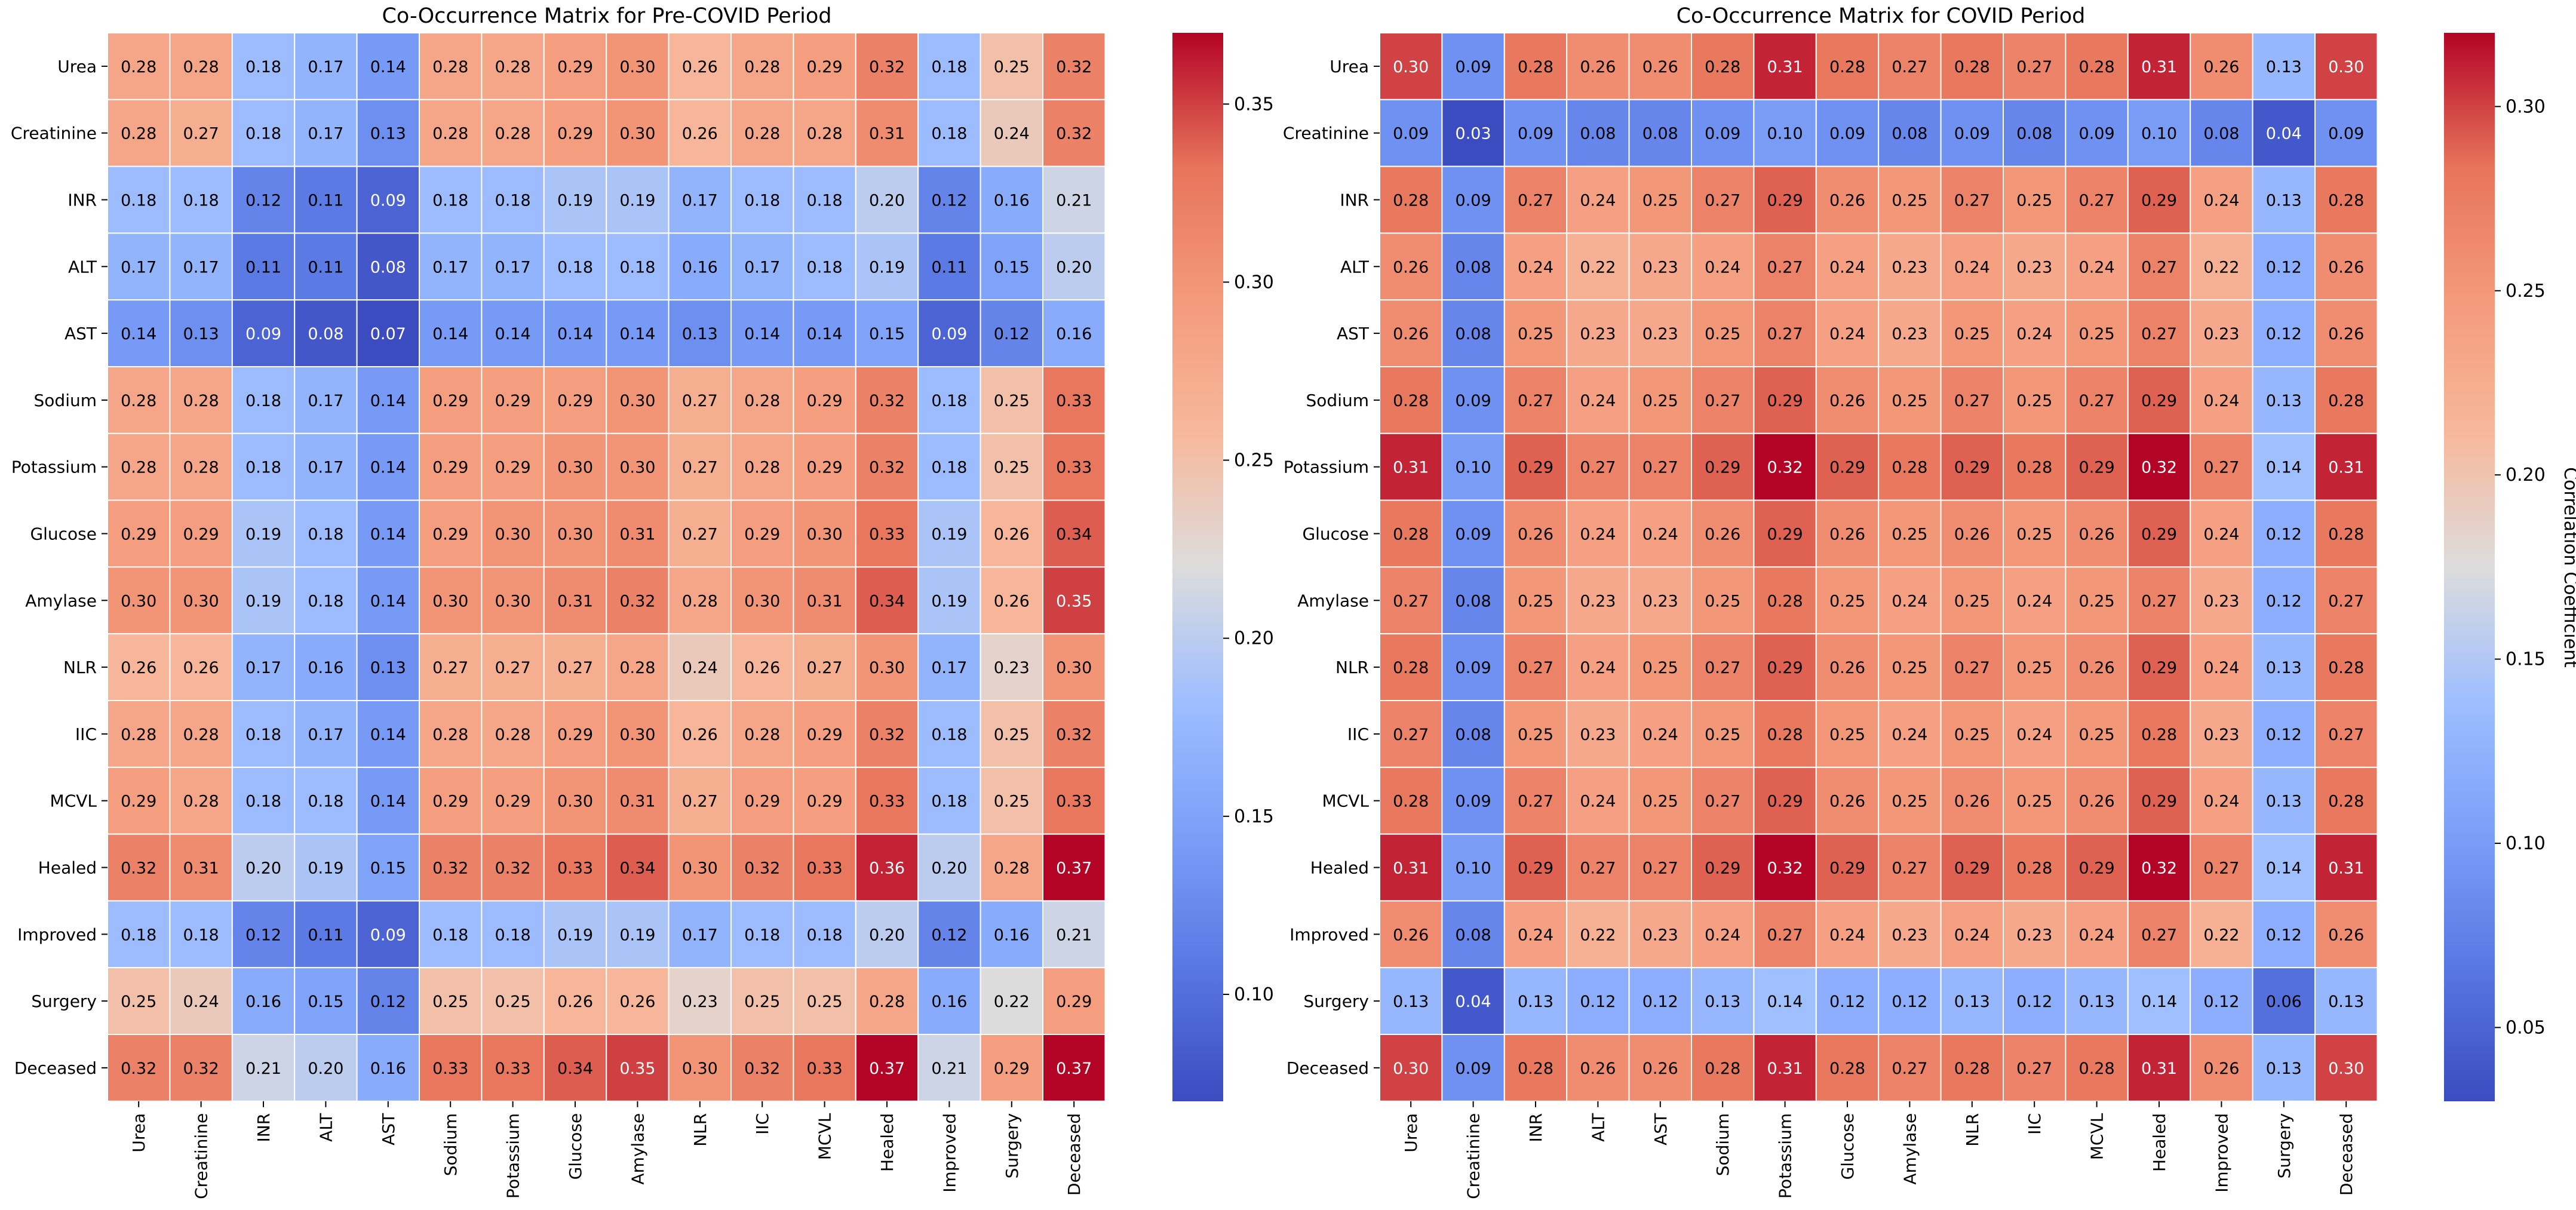 This screenshot has height=1210, width=2576. What do you see at coordinates (1411, 468) in the screenshot?
I see `cell-value-label: 0.31` at bounding box center [1411, 468].